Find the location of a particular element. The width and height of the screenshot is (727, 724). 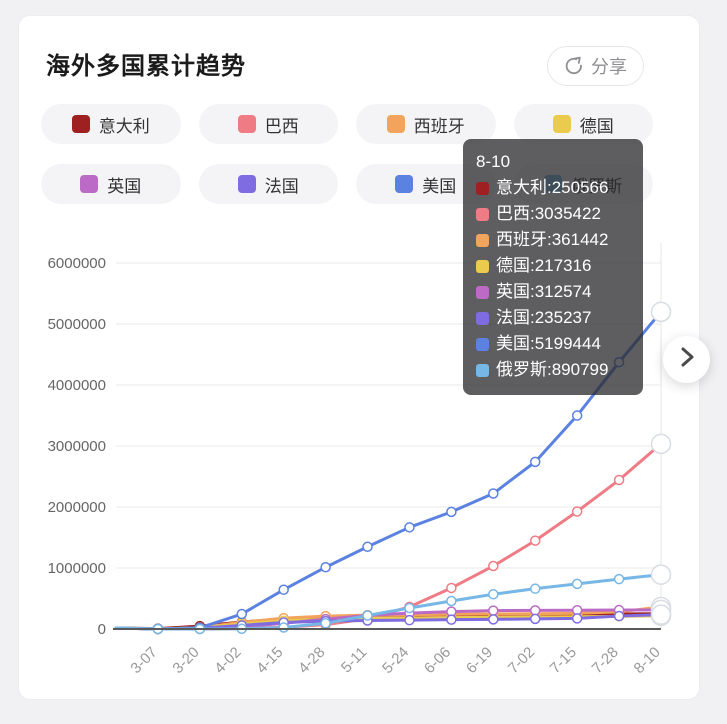

legend-item-spain: 西班牙 is located at coordinates (426, 124).